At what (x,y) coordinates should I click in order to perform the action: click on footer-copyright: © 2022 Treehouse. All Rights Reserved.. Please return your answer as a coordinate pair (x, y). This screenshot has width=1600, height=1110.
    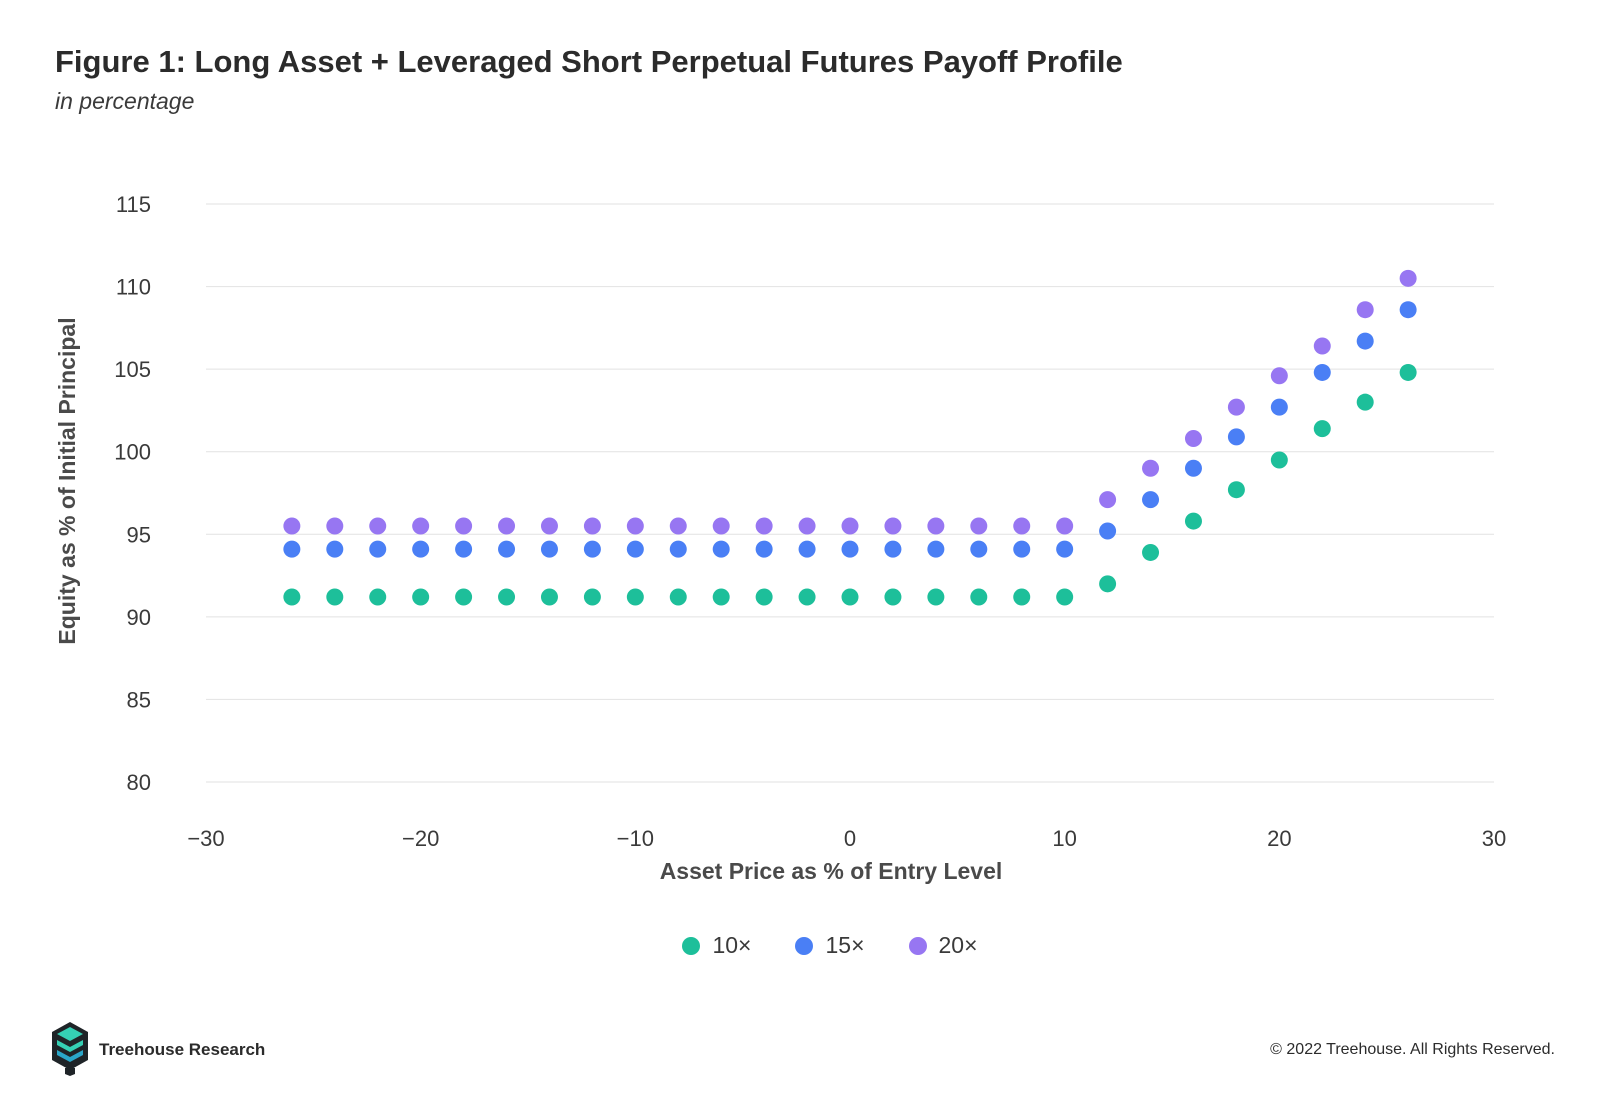
    Looking at the image, I should click on (1412, 1049).